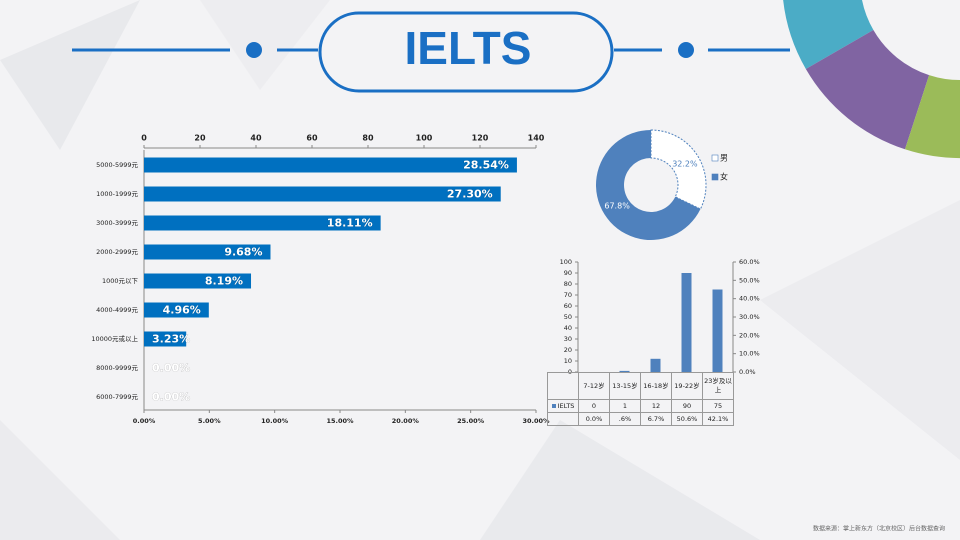 The width and height of the screenshot is (960, 540). What do you see at coordinates (117, 194) in the screenshot?
I see `category-label: 1000-1999元` at bounding box center [117, 194].